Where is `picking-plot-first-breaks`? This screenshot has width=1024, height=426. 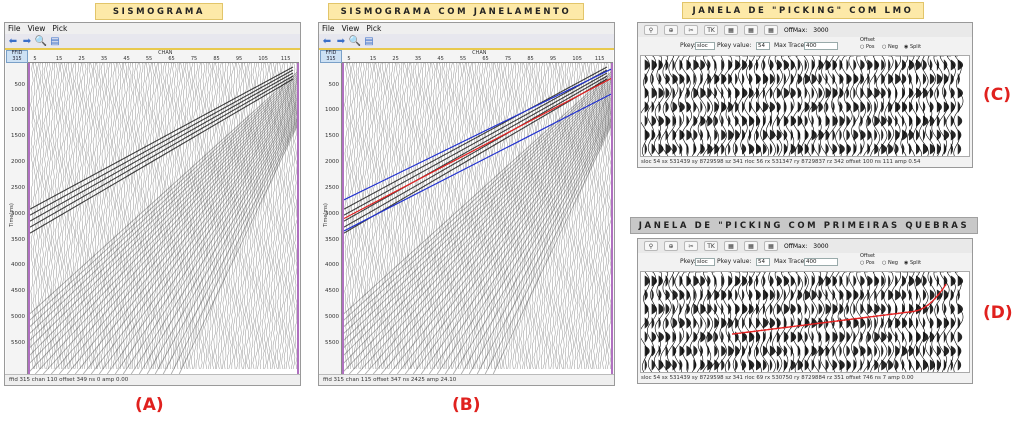
picking-plot-first-breaks is located at coordinates (805, 322).